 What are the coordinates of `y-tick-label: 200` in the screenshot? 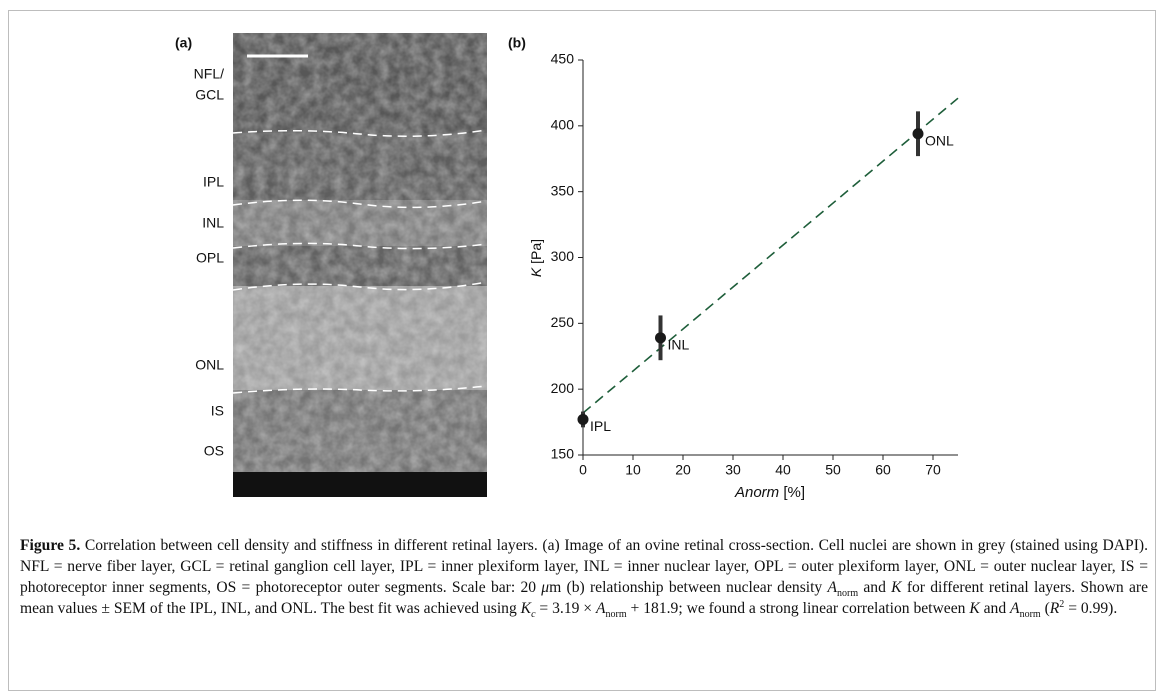 It's located at (563, 388).